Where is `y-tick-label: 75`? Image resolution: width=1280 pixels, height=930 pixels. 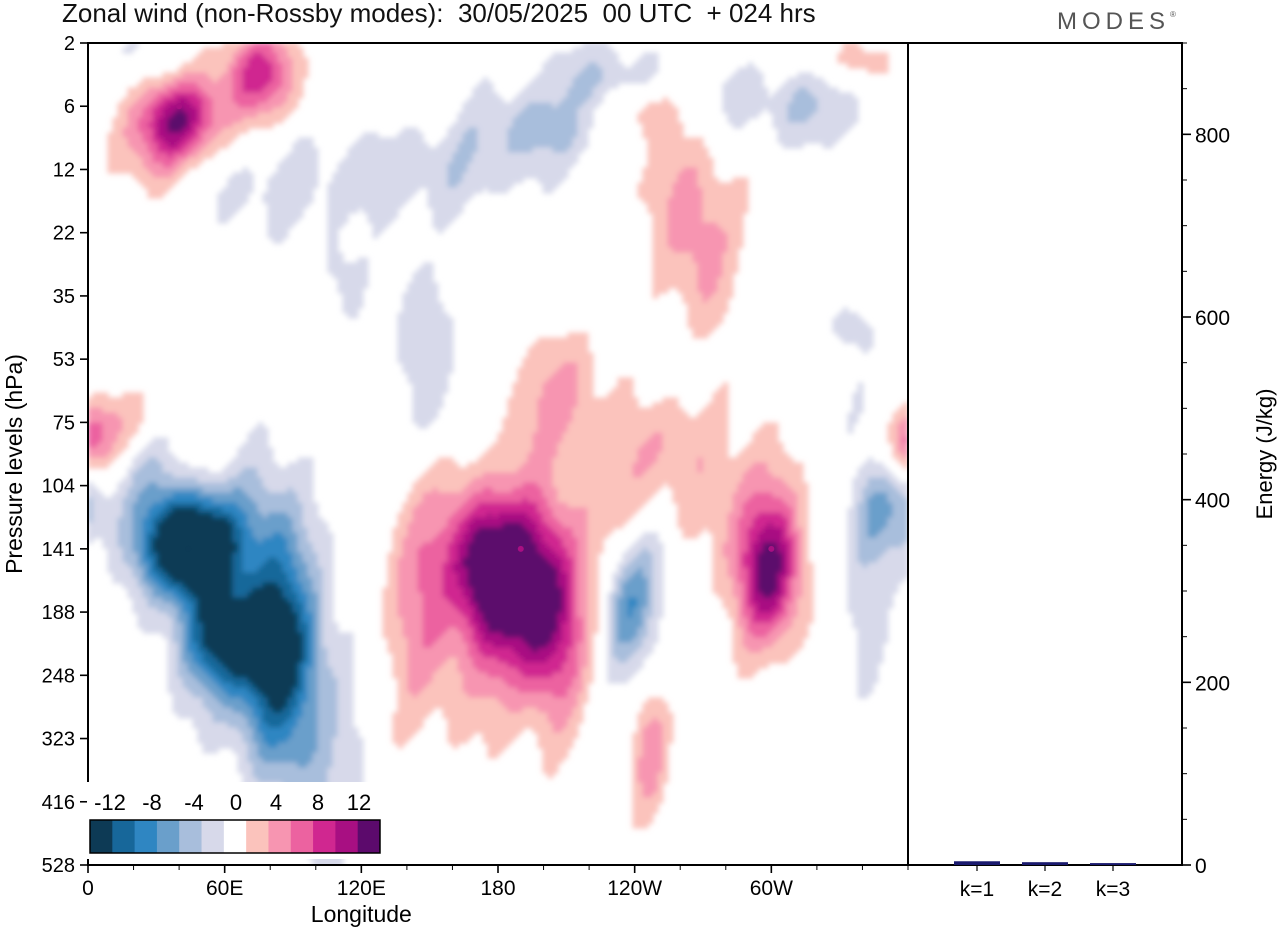 y-tick-label: 75 is located at coordinates (64, 423).